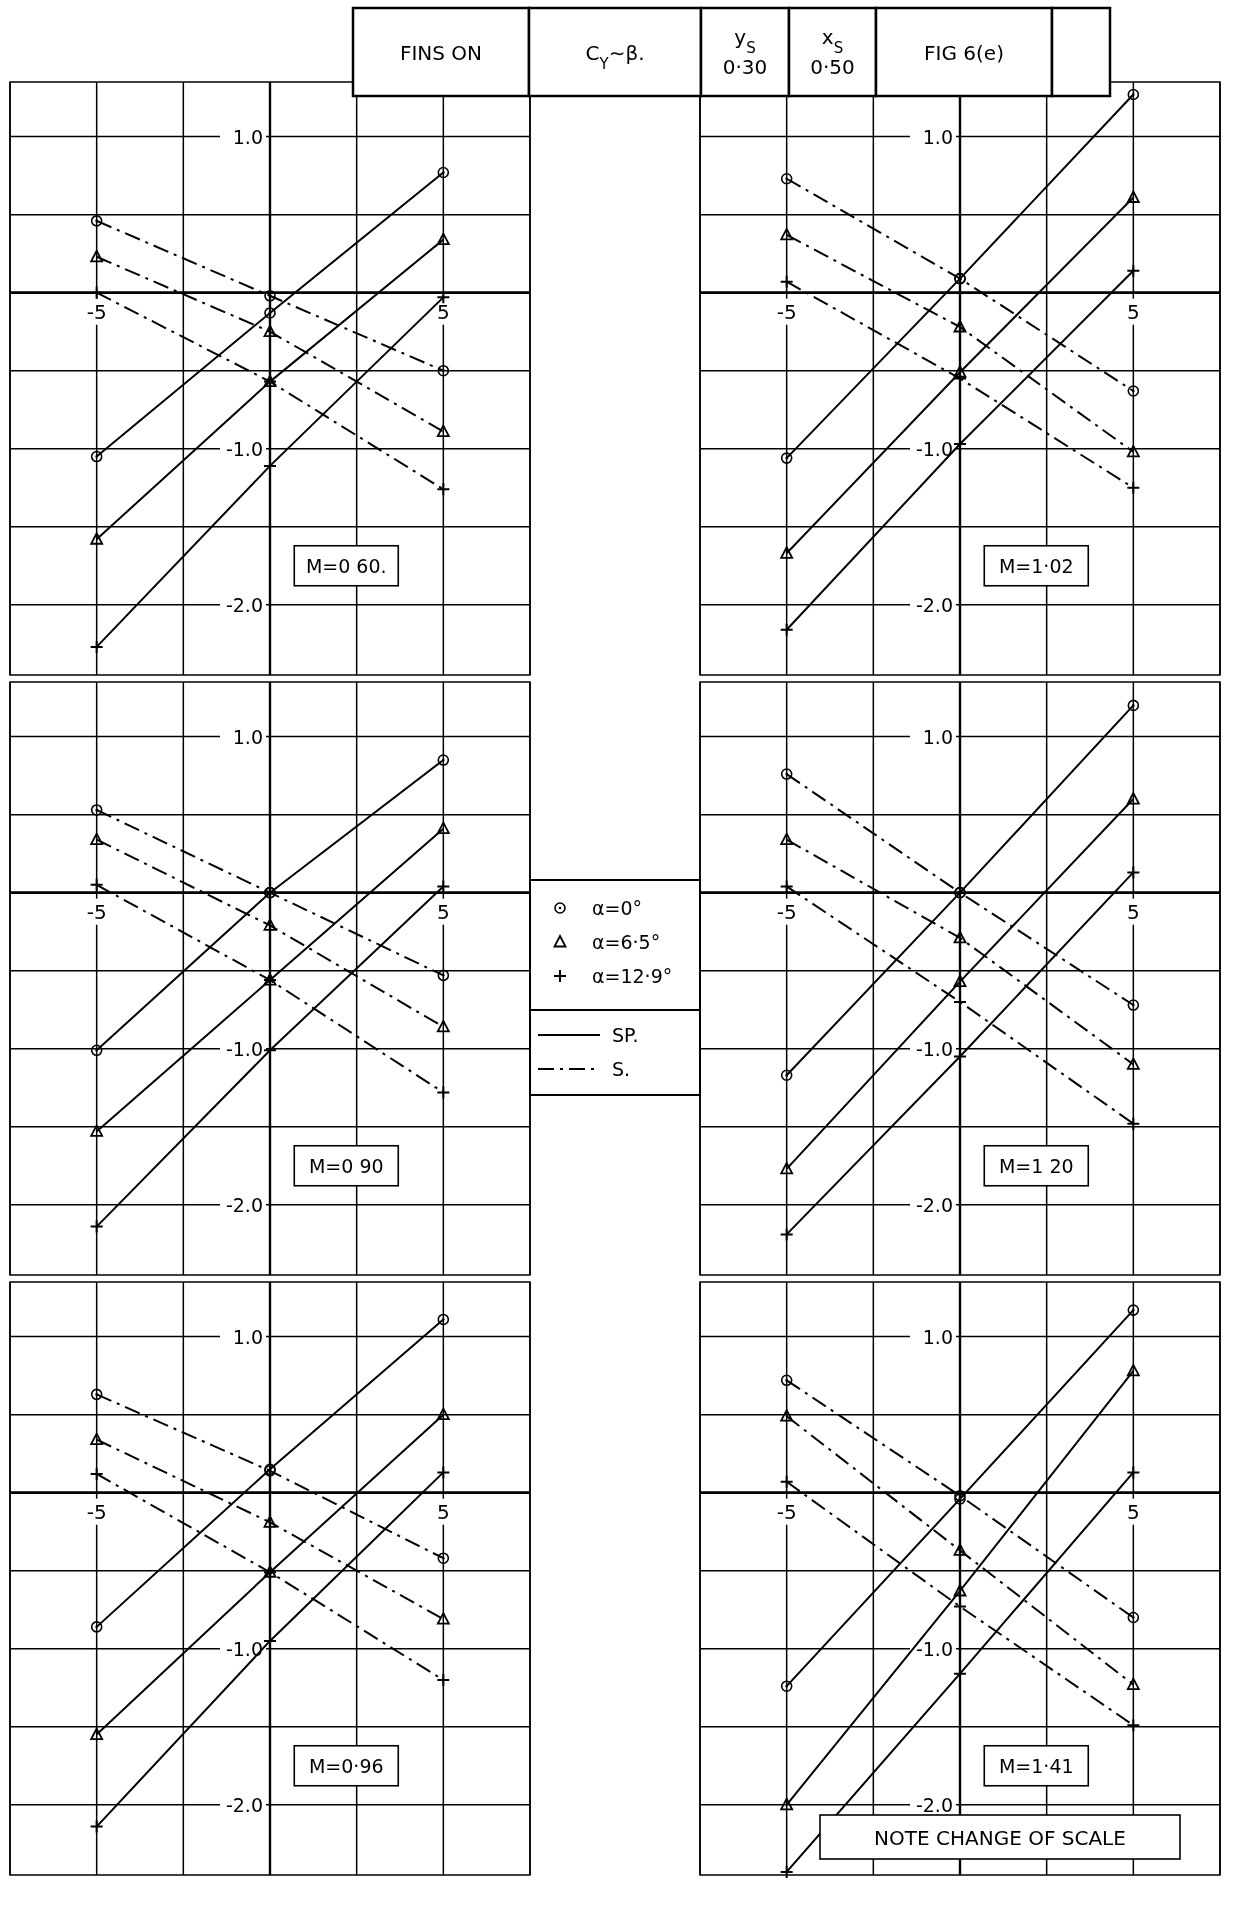  What do you see at coordinates (731, 52) in the screenshot?
I see `header-table: FINS ON C$_{Y}$∼β. y$_{S}$ 0·30 x$_{S}$ 0·50 FIG 6(e)` at bounding box center [731, 52].